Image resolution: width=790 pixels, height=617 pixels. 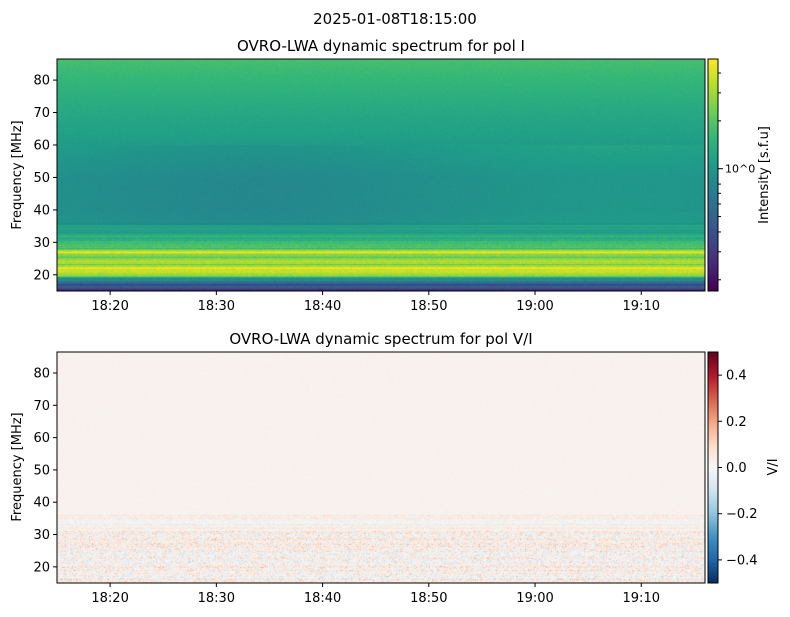 I want to click on colorbar-tick-label: 0.0, so click(x=736, y=468).